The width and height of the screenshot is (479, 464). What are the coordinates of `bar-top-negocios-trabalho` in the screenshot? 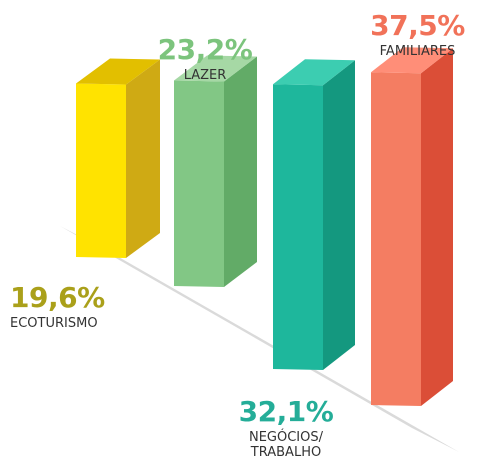 It's located at (314, 72).